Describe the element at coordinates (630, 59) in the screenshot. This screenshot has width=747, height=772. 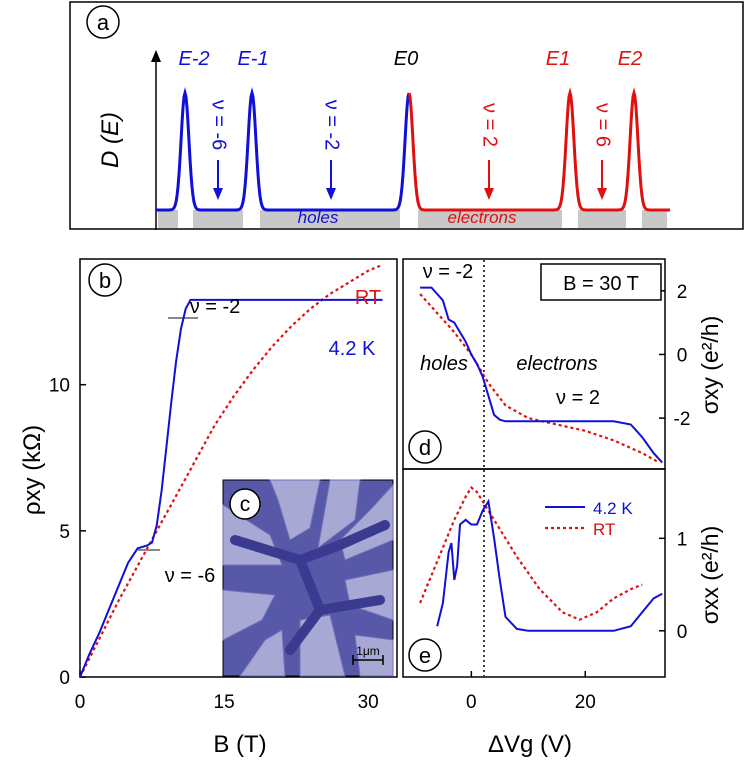
I see `level-label-e2: E2` at that location.